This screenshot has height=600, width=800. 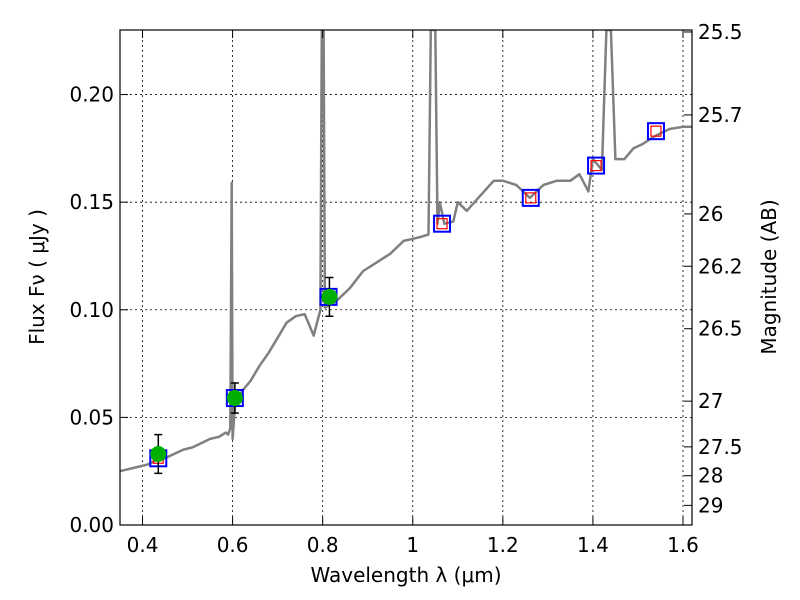 What do you see at coordinates (769, 276) in the screenshot?
I see `y2-axis-label: Magnitude (AB)` at bounding box center [769, 276].